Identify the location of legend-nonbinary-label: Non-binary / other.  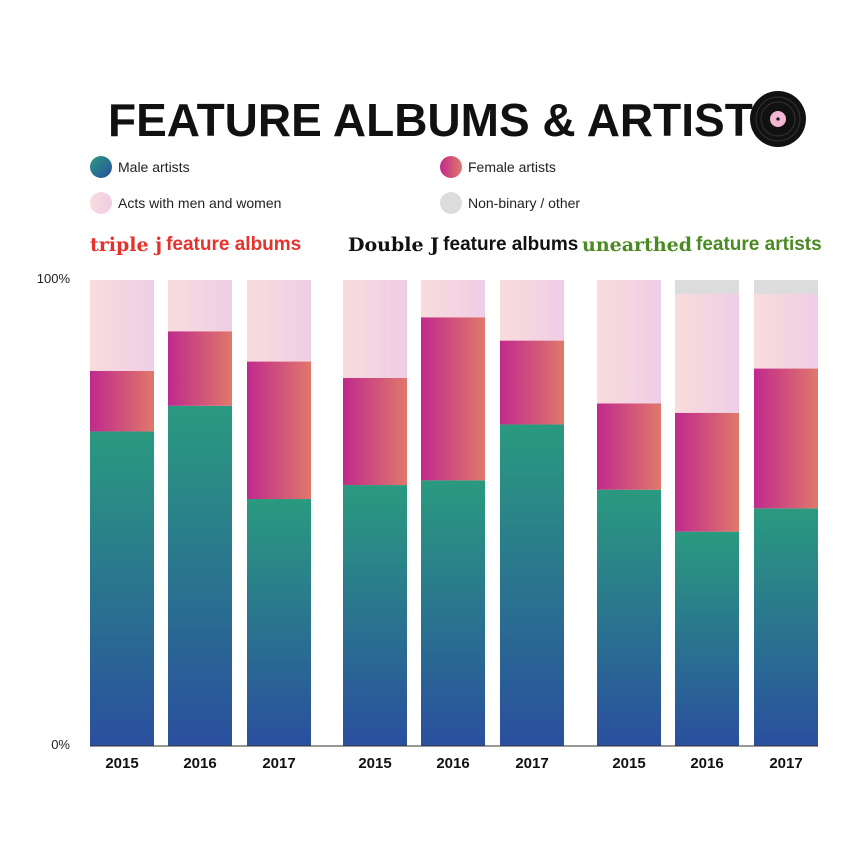
(524, 203).